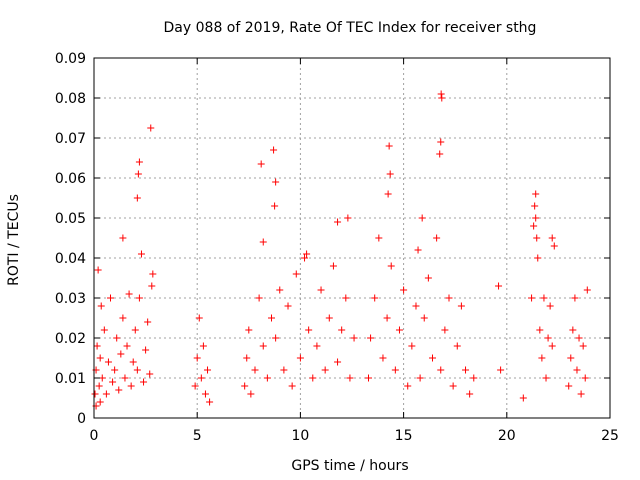 The height and width of the screenshot is (480, 640). I want to click on y-tick-label: 0.02, so click(70, 339).